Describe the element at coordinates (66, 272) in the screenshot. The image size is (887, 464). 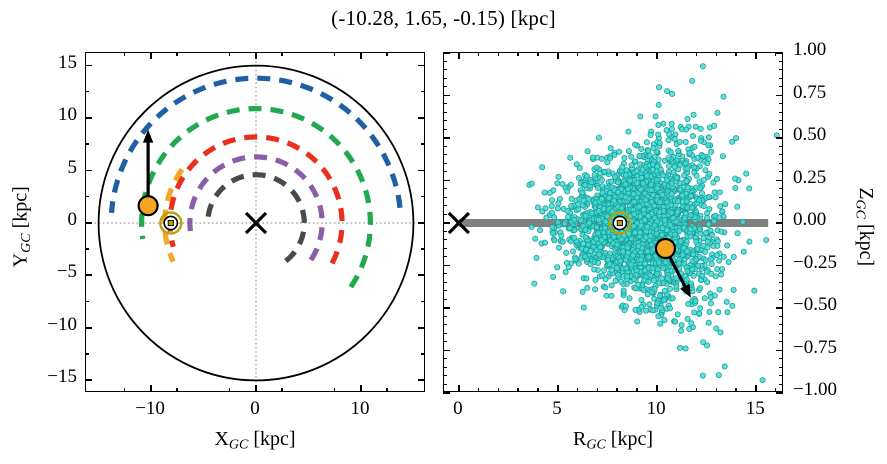
I see `y-tick-label: −5` at that location.